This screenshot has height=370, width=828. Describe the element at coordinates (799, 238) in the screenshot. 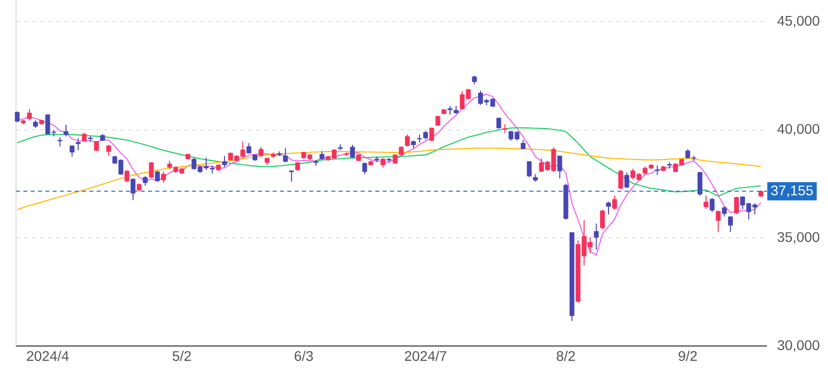

I see `y-tick-label: 35,000` at that location.